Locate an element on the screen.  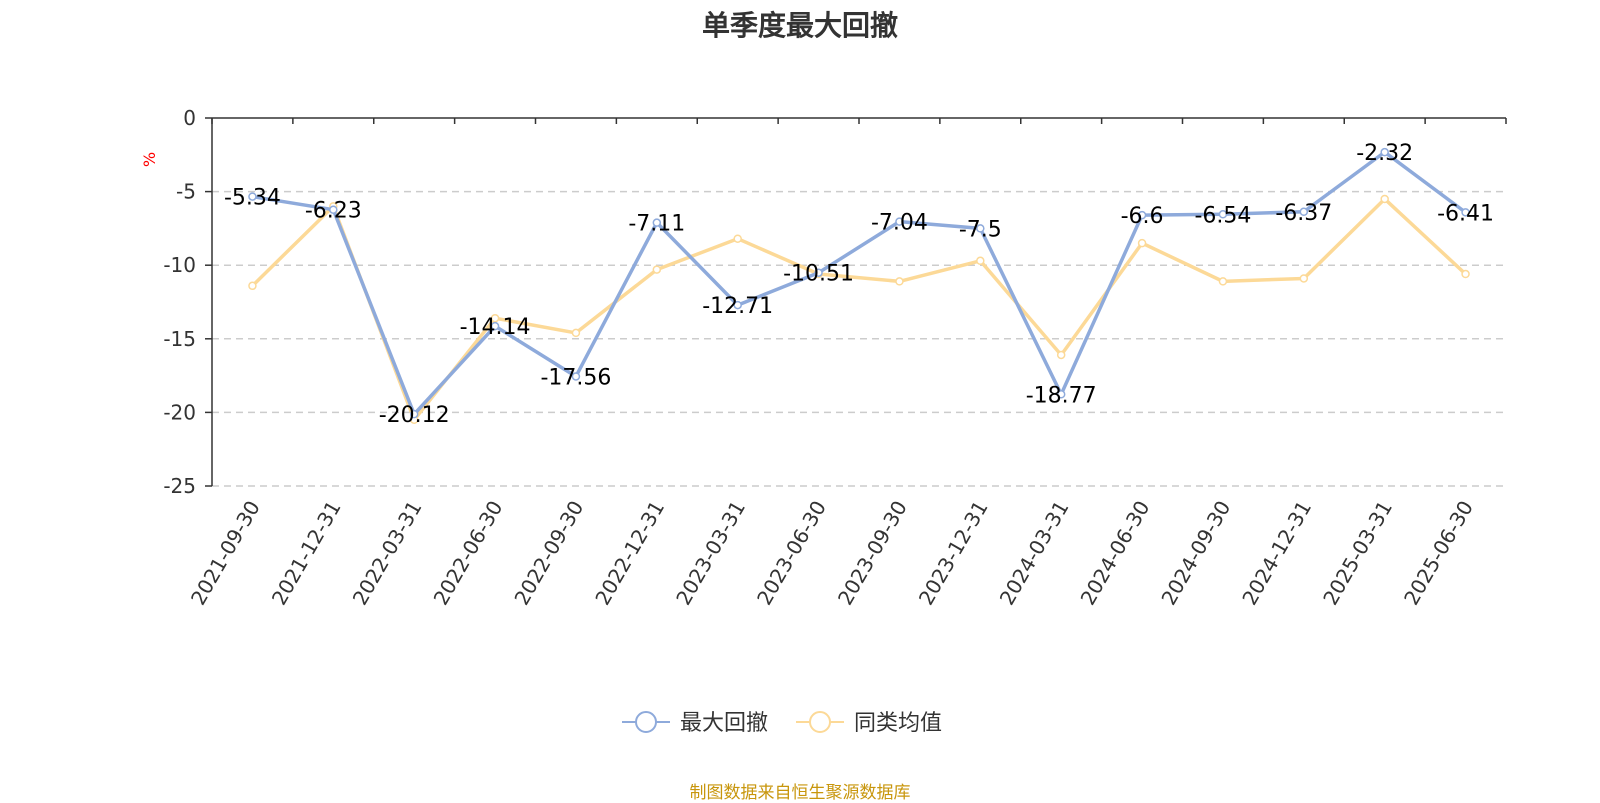
y-tick-label: -25 is located at coordinates (179, 486).